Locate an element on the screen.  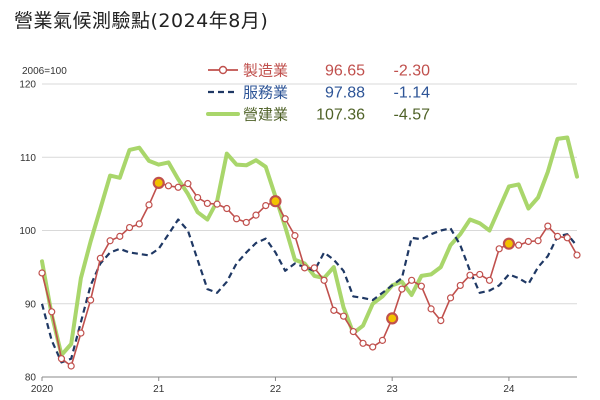
legend-change: -4.57 is located at coordinates (412, 115).